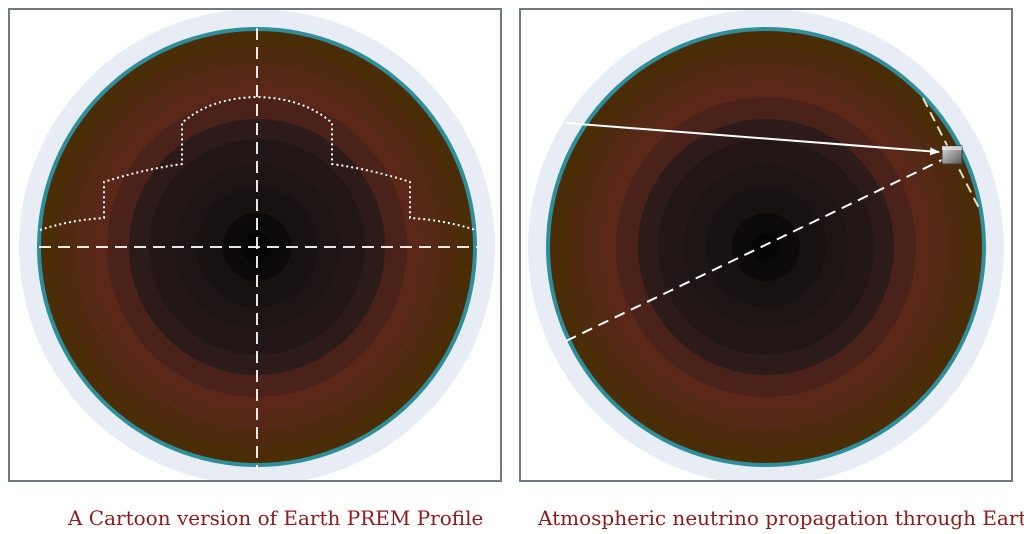 This screenshot has width=1024, height=534. I want to click on detector-box-icon, so click(952, 155).